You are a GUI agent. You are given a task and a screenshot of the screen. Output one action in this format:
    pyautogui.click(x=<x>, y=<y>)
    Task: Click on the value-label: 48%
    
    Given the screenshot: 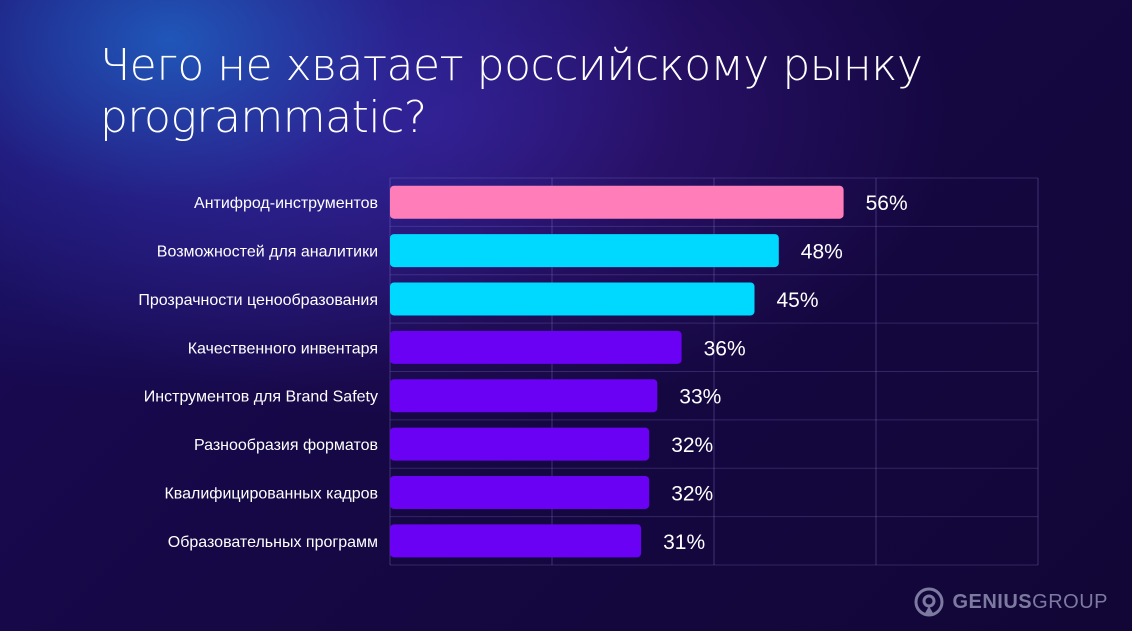 What is the action you would take?
    pyautogui.click(x=822, y=252)
    